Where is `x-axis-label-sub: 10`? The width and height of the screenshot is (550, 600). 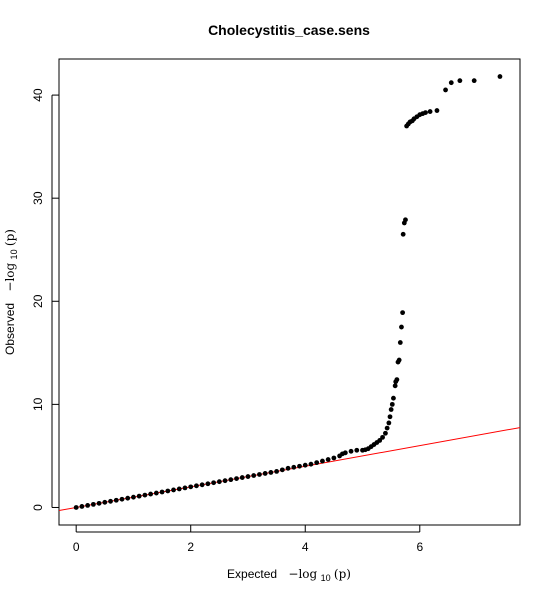 x-axis-label-sub: 10 is located at coordinates (326, 578).